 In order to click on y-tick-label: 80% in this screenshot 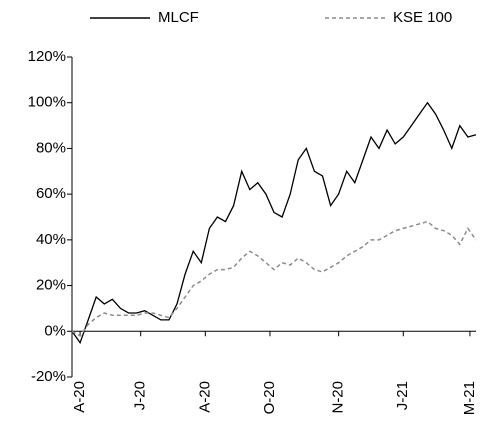, I will do `click(51, 147)`.